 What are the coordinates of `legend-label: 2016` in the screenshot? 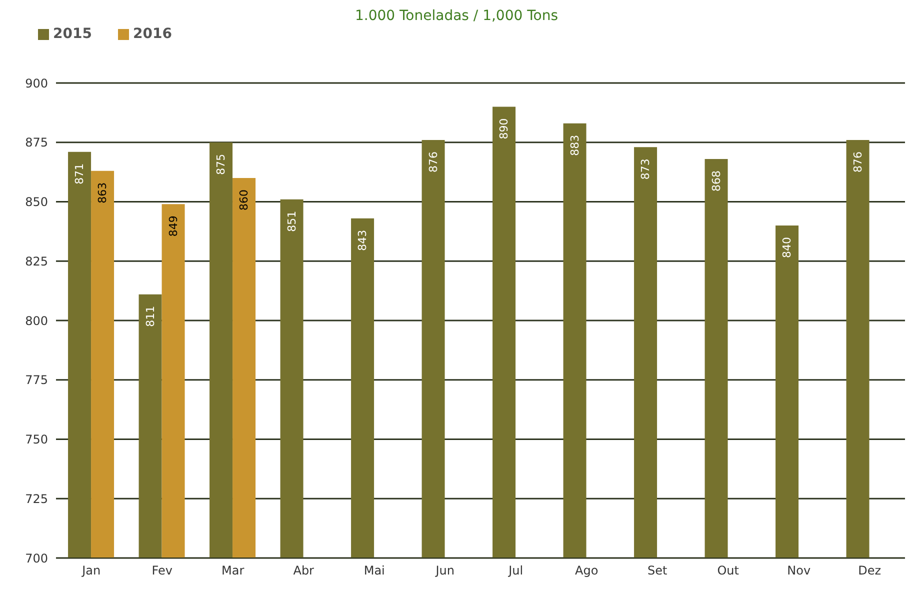 It's located at (152, 34).